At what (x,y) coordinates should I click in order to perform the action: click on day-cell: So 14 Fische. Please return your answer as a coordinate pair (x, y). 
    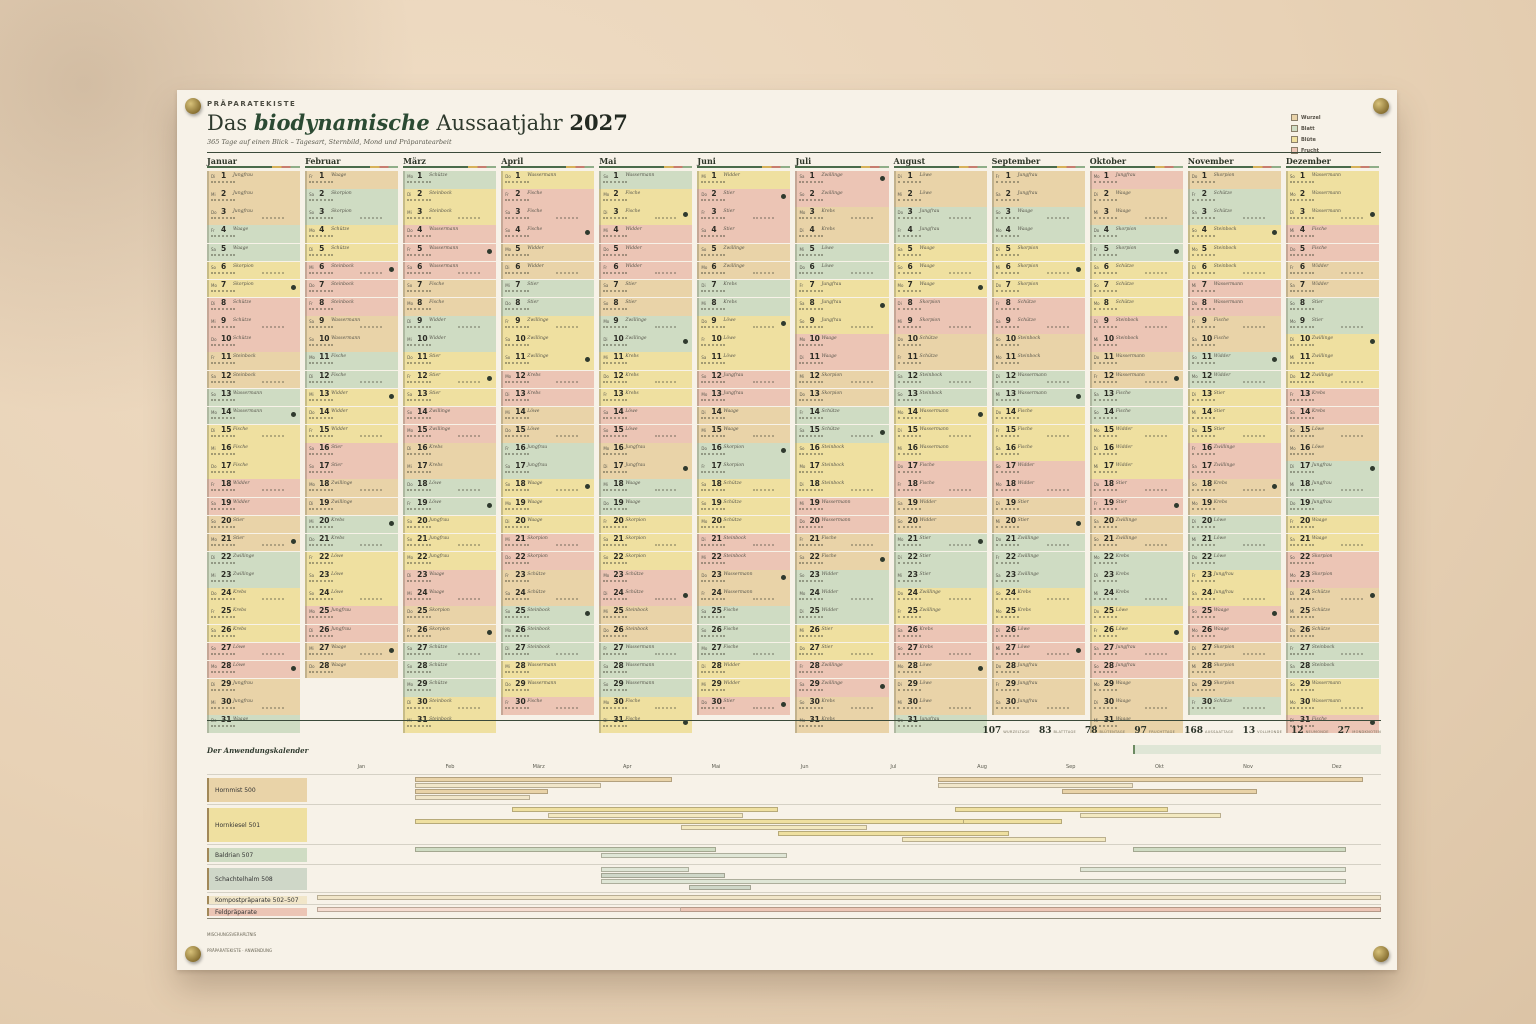
    Looking at the image, I should click on (1136, 415).